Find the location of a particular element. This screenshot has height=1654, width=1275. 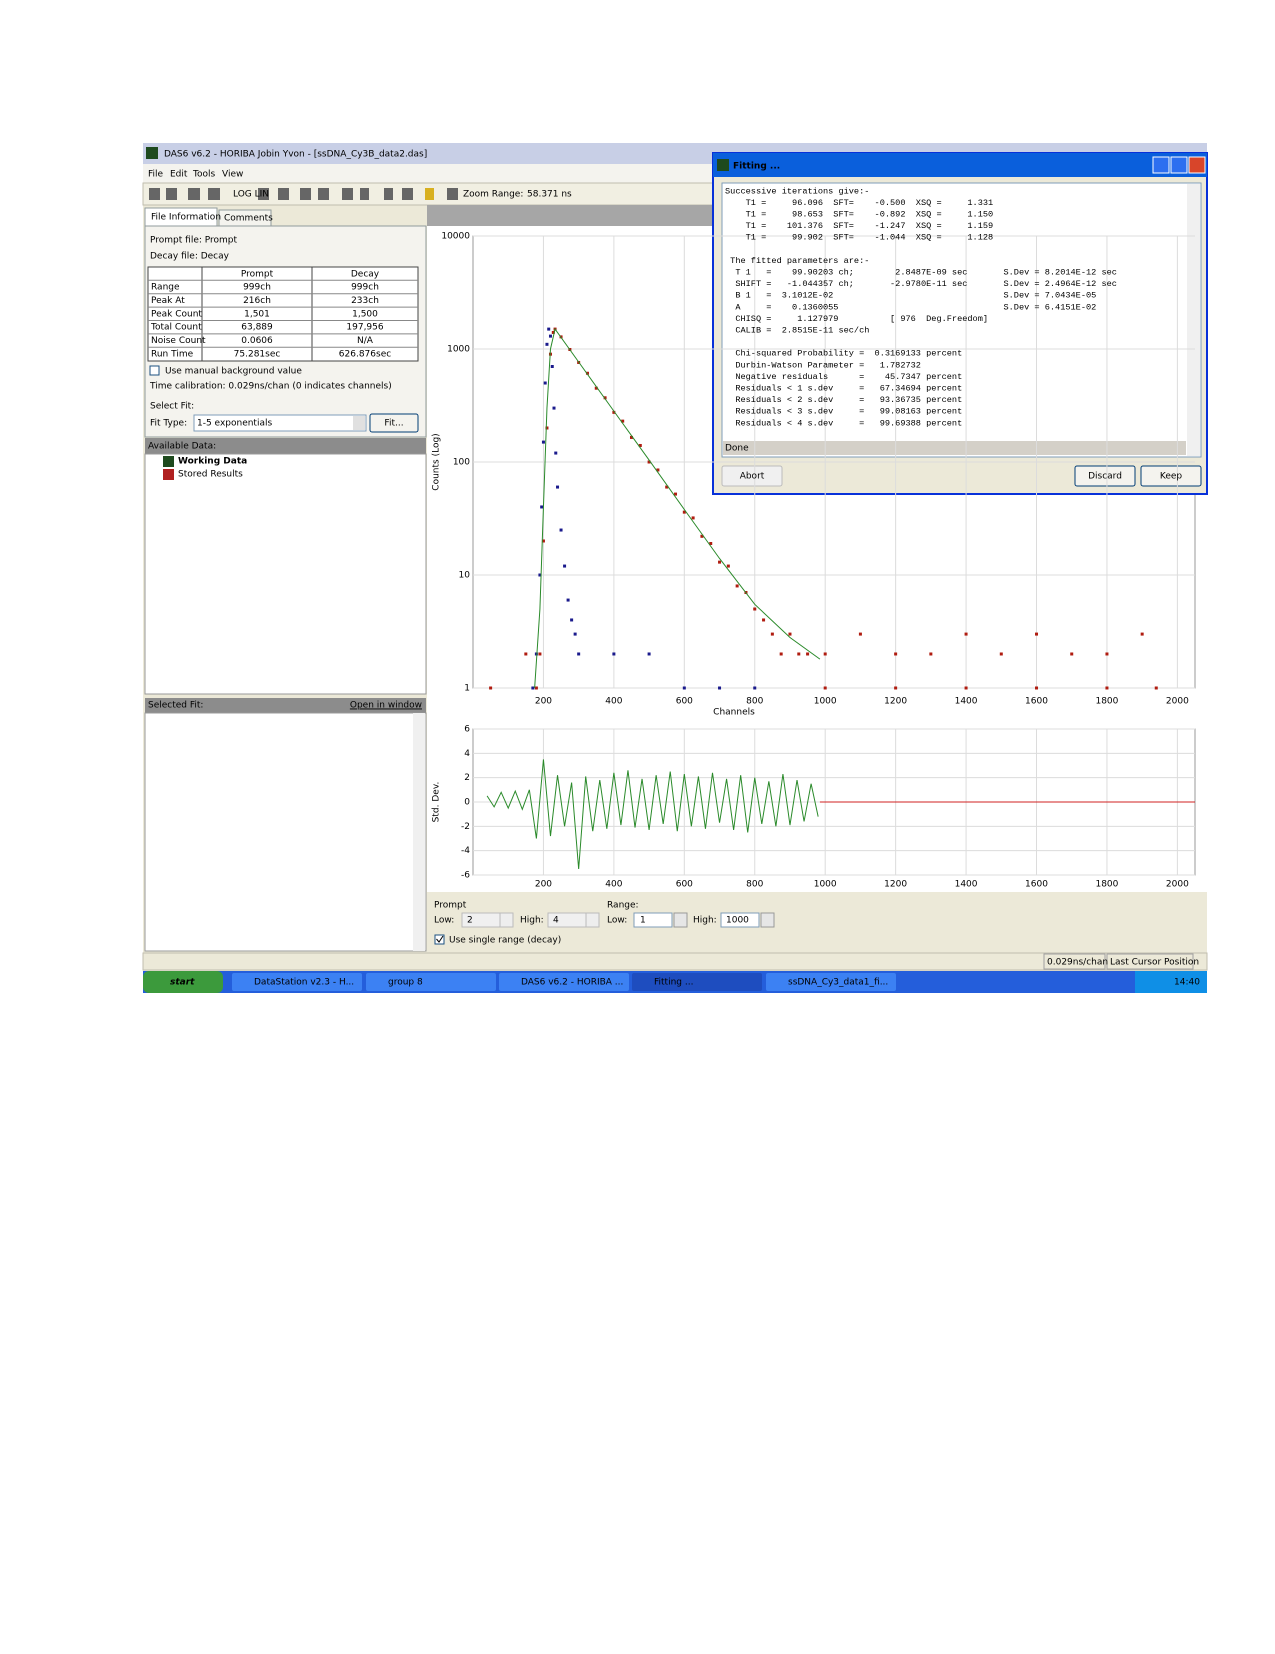

x-tick-label: 200 is located at coordinates (543, 702).